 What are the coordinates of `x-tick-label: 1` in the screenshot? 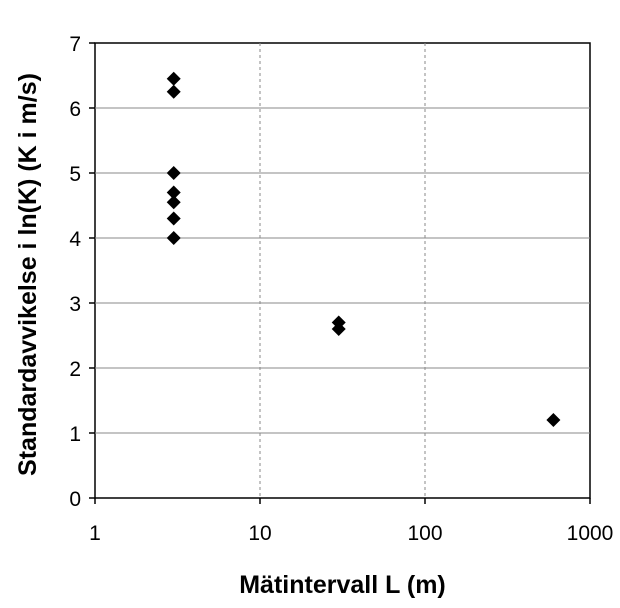 It's located at (95, 533).